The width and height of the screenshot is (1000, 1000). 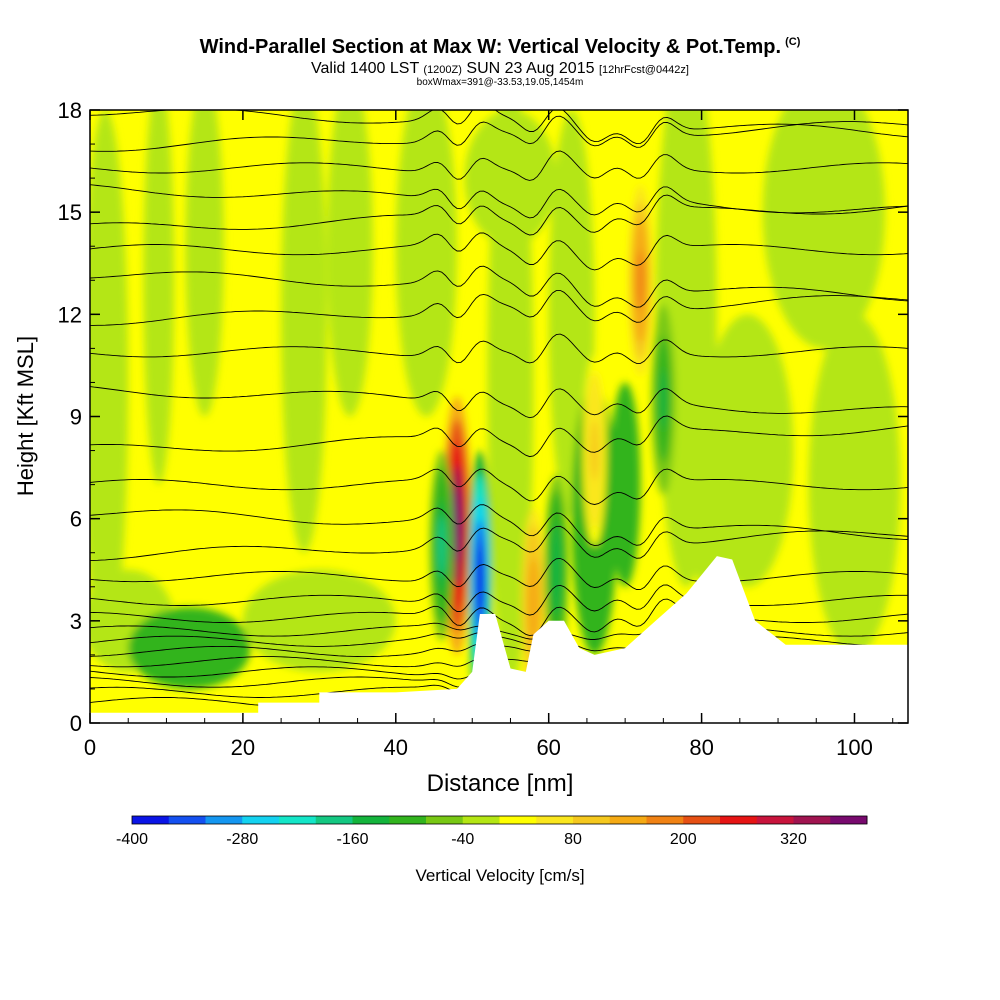 I want to click on y-tick-label: 3, so click(x=76, y=621).